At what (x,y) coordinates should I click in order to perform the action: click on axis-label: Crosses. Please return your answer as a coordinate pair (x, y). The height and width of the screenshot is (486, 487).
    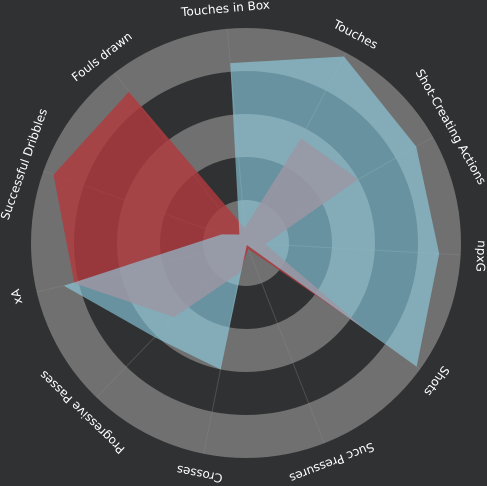
    Looking at the image, I should click on (199, 473).